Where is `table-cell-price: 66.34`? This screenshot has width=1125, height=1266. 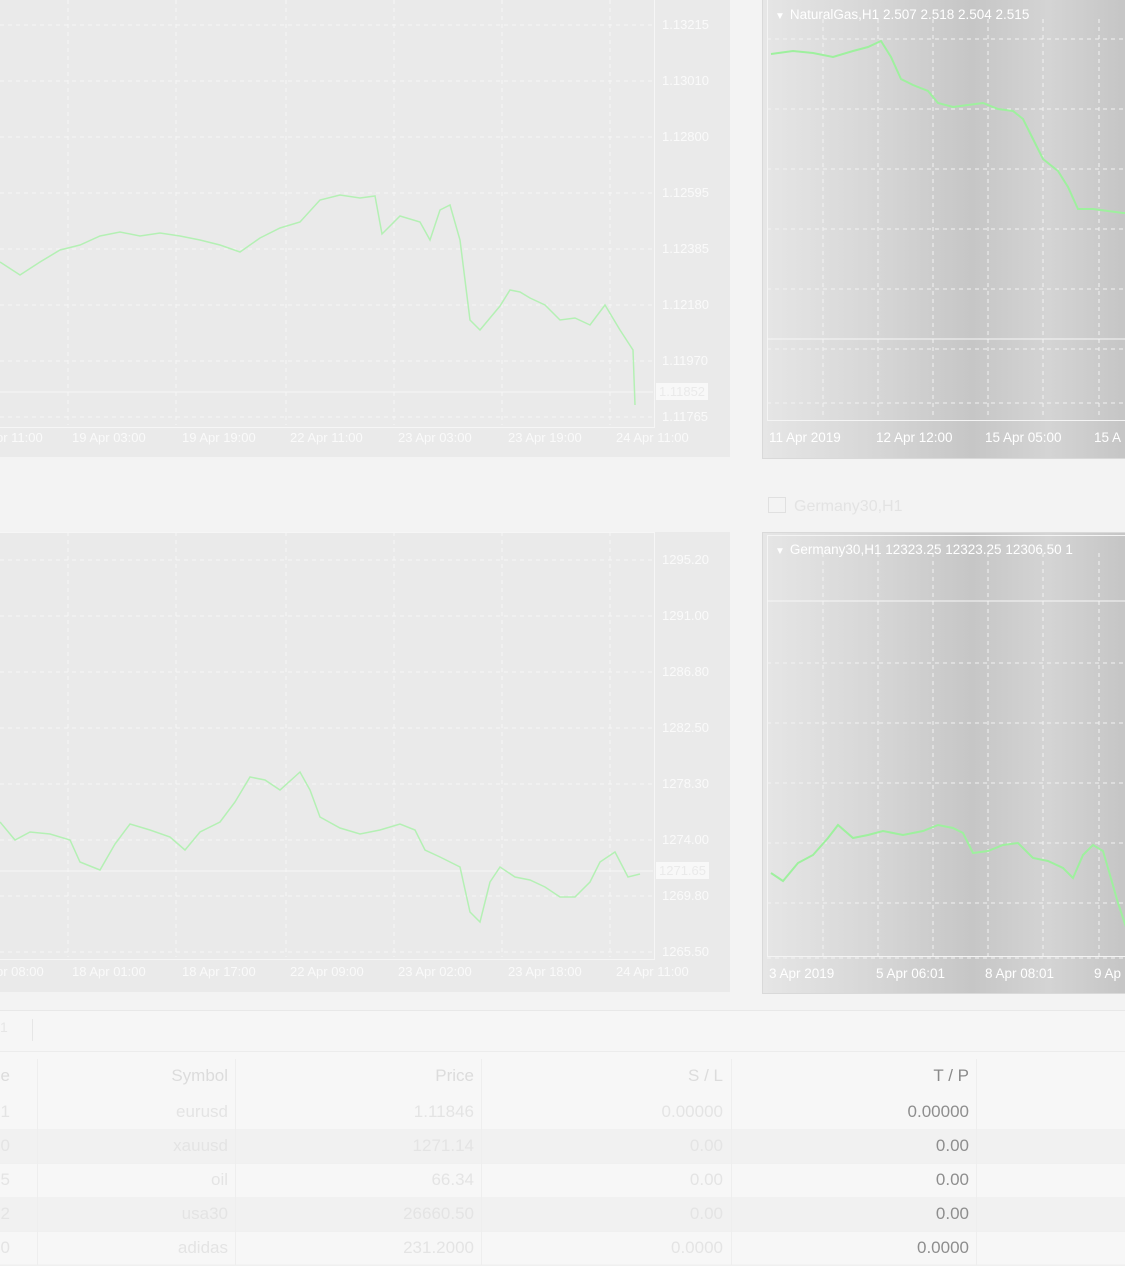
table-cell-price: 66.34 is located at coordinates (452, 1179).